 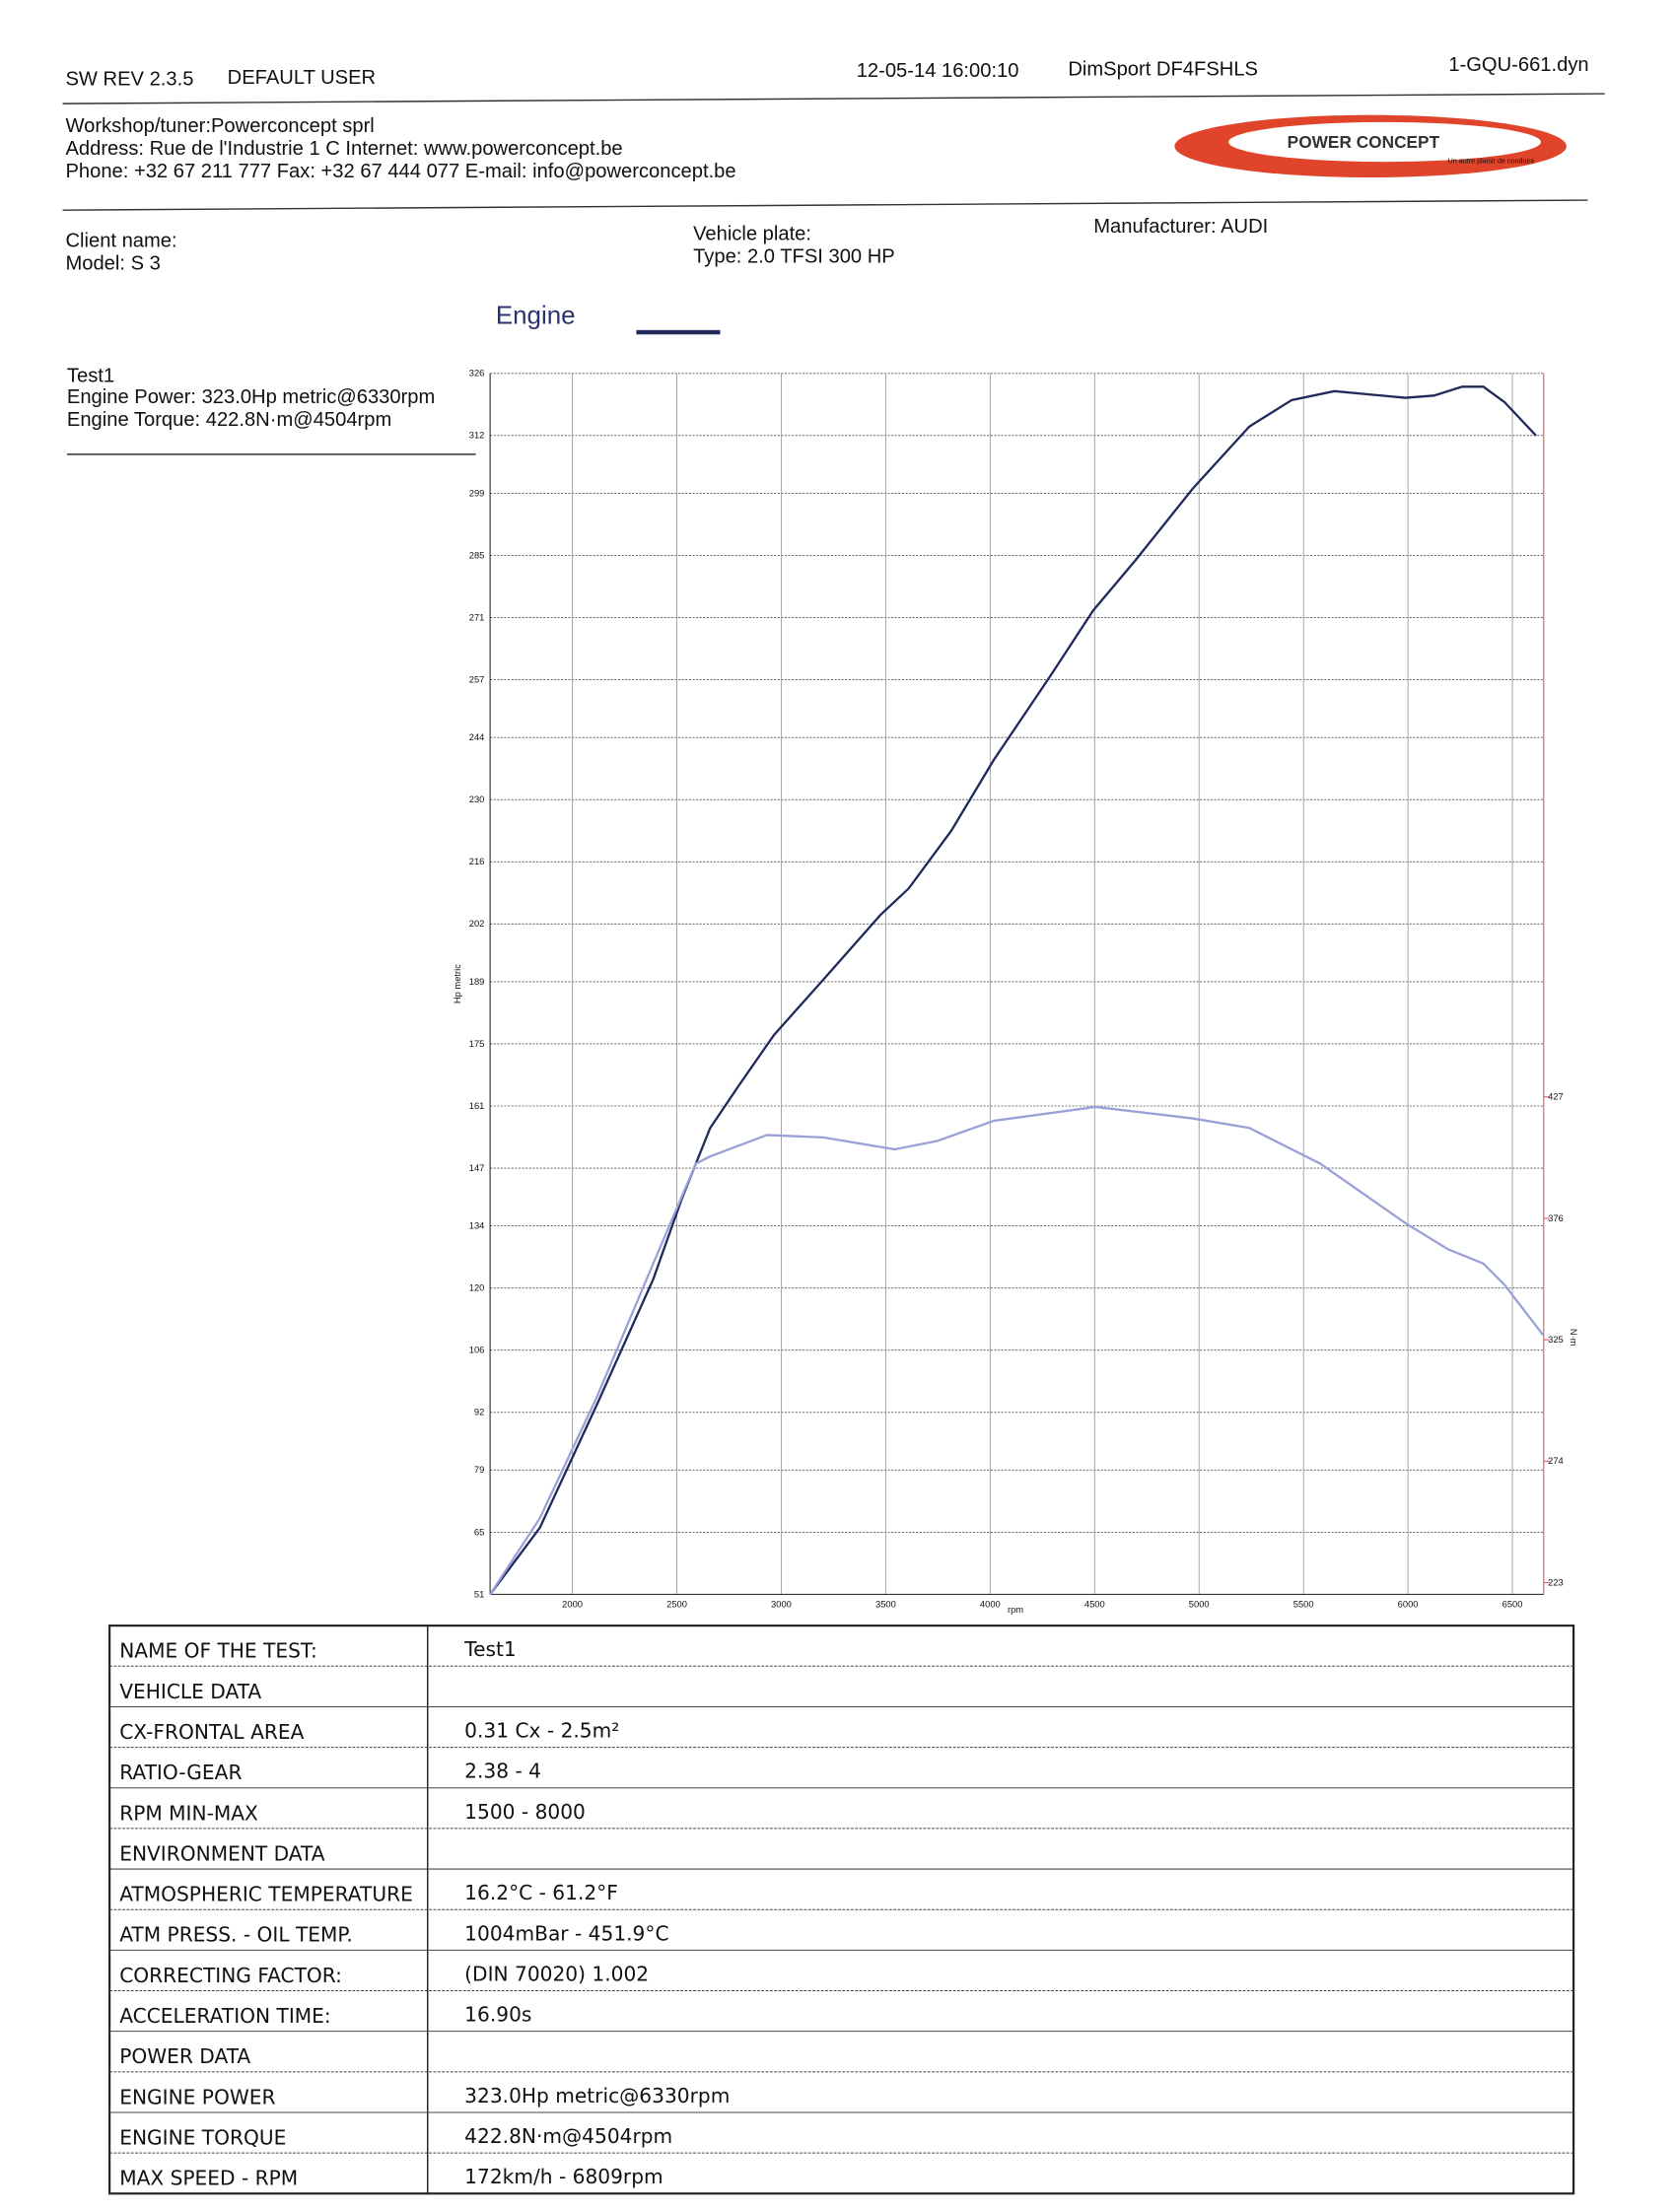 What do you see at coordinates (1518, 65) in the screenshot?
I see `file: 1-GQU-661.dyn` at bounding box center [1518, 65].